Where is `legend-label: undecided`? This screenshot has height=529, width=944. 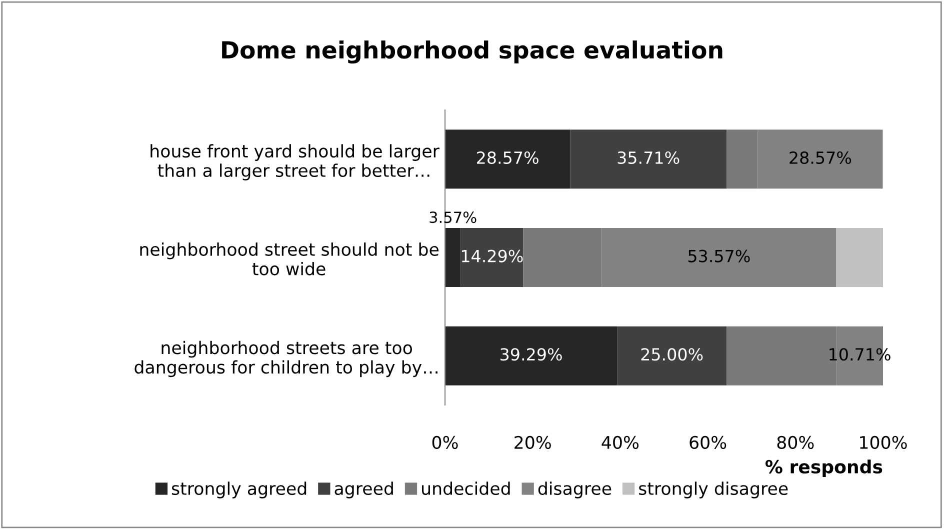 legend-label: undecided is located at coordinates (466, 489).